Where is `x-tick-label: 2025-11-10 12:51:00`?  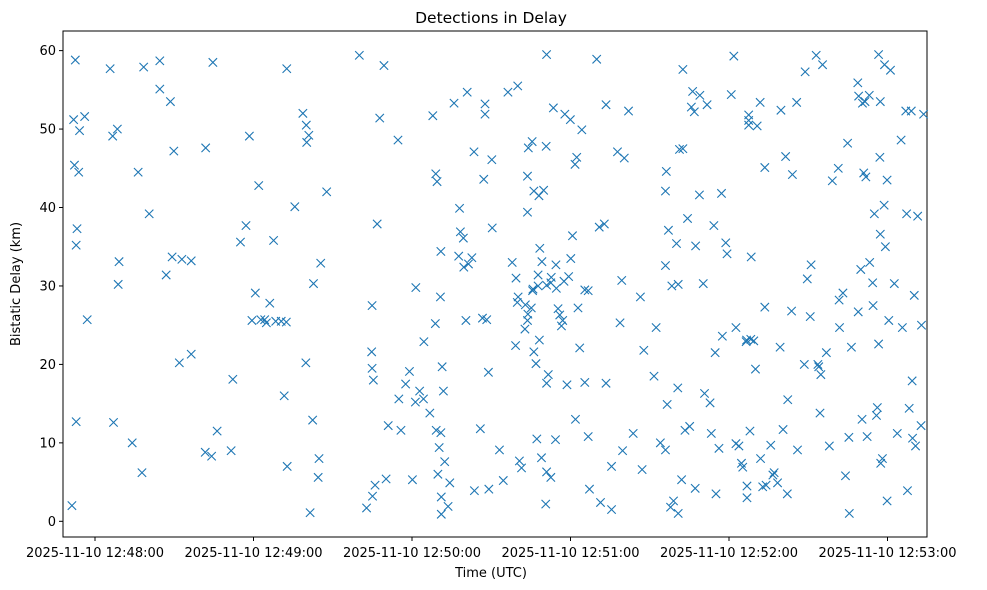
x-tick-label: 2025-11-10 12:51:00 is located at coordinates (570, 553).